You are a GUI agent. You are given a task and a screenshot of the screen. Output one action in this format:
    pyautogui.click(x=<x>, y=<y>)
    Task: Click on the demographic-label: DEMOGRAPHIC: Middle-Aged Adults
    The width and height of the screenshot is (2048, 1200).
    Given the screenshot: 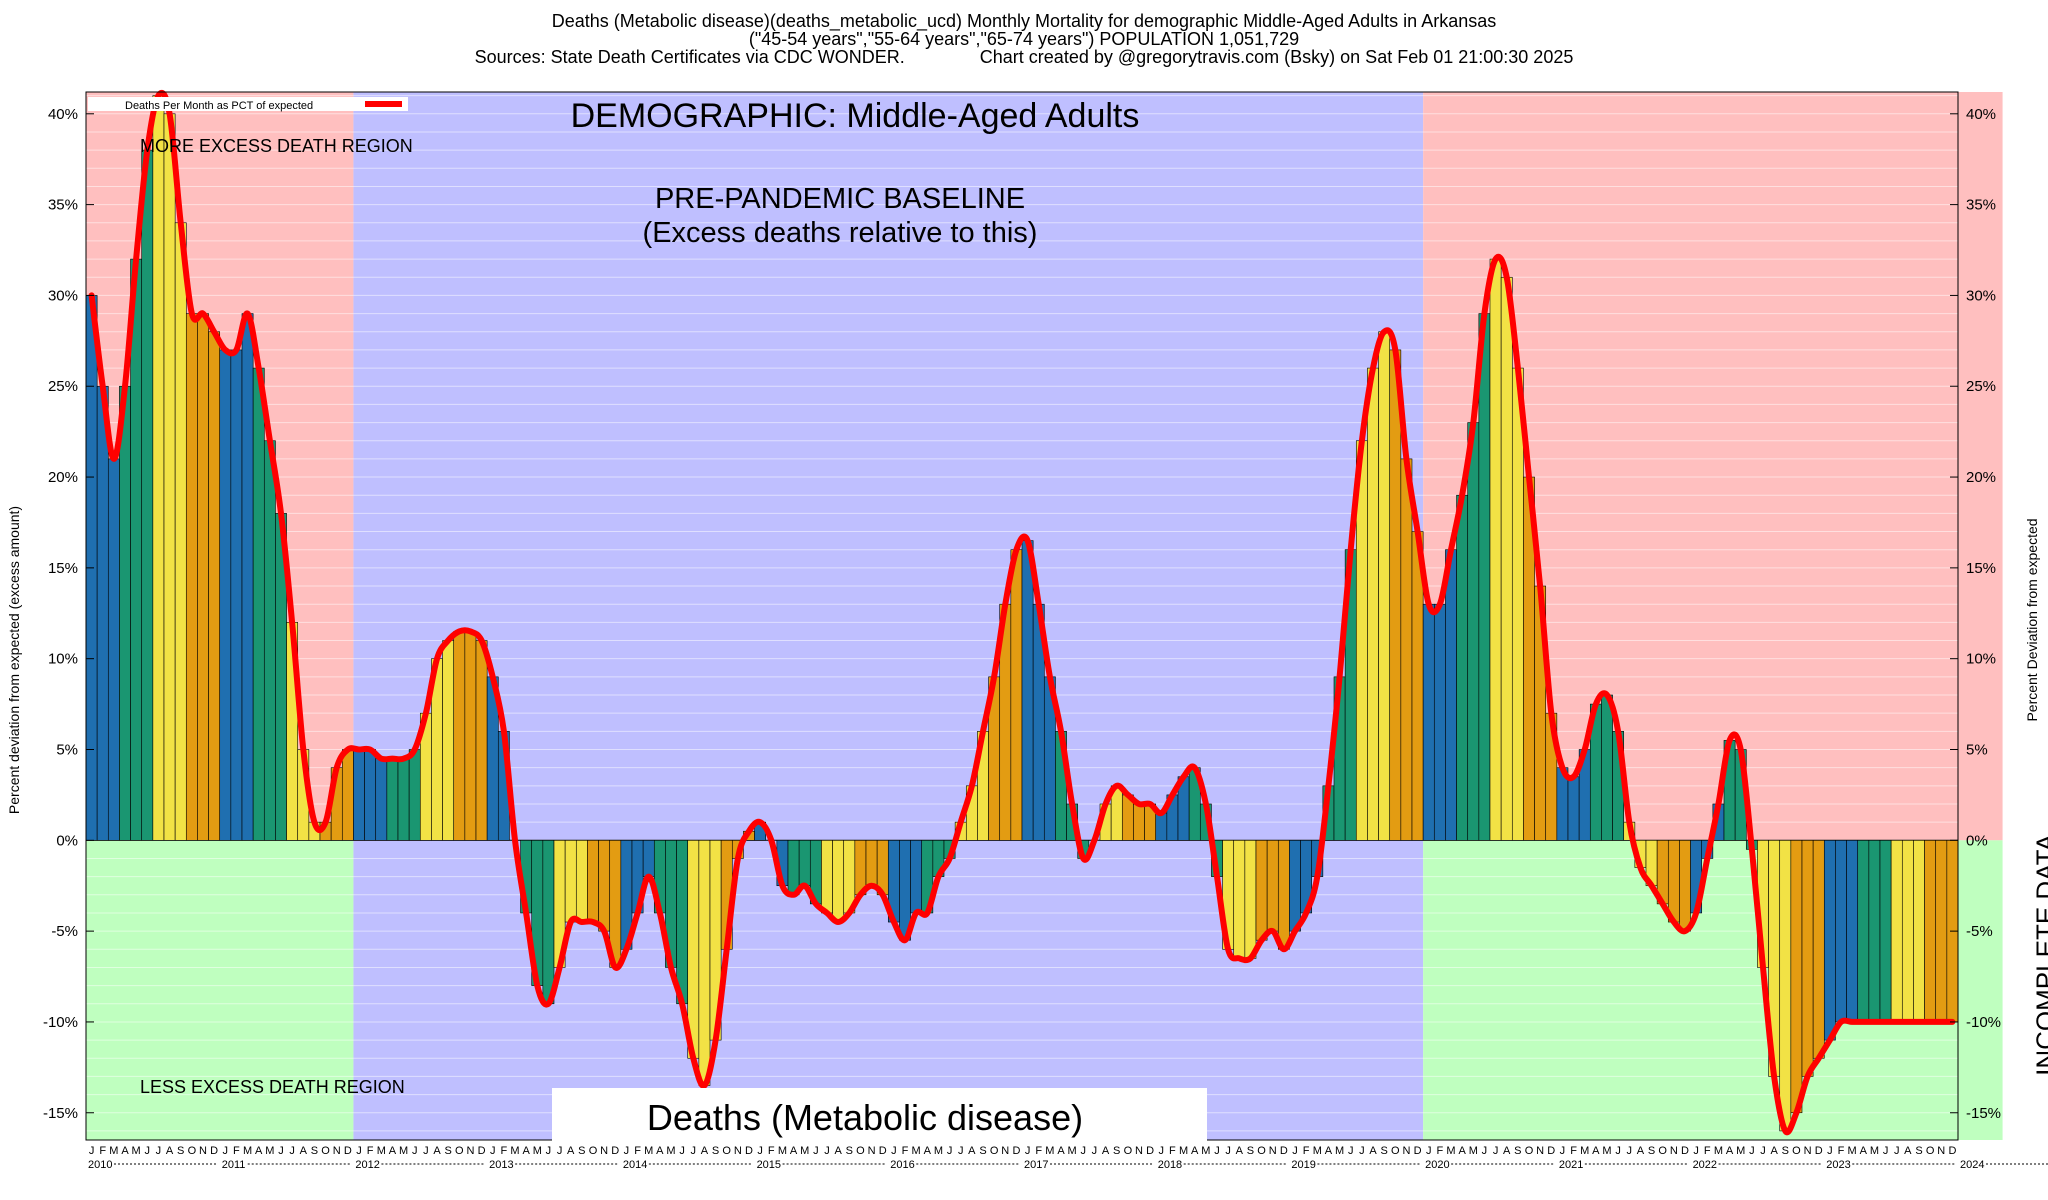 What is the action you would take?
    pyautogui.click(x=855, y=116)
    